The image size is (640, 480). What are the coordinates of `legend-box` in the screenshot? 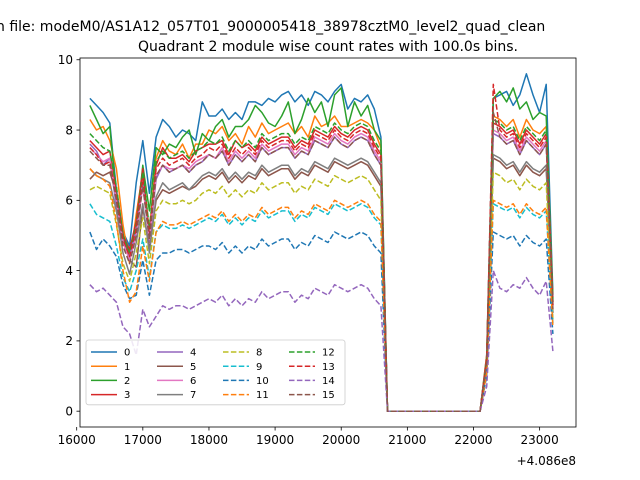 It's located at (215, 372).